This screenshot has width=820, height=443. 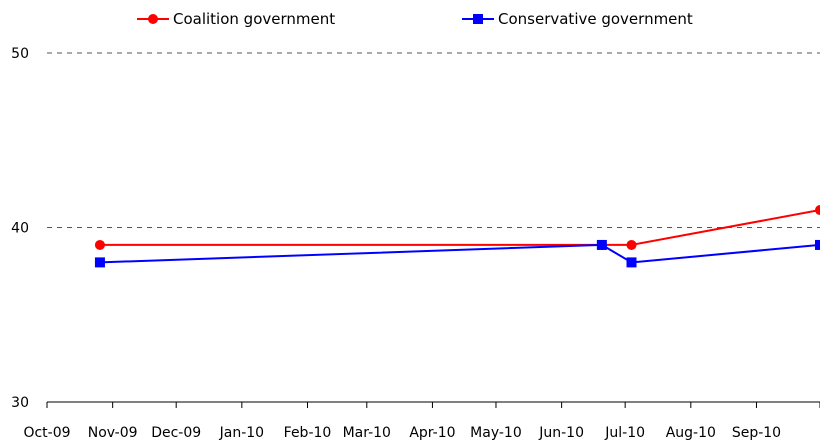 What do you see at coordinates (432, 433) in the screenshot?
I see `x-tick-label: Apr-10` at bounding box center [432, 433].